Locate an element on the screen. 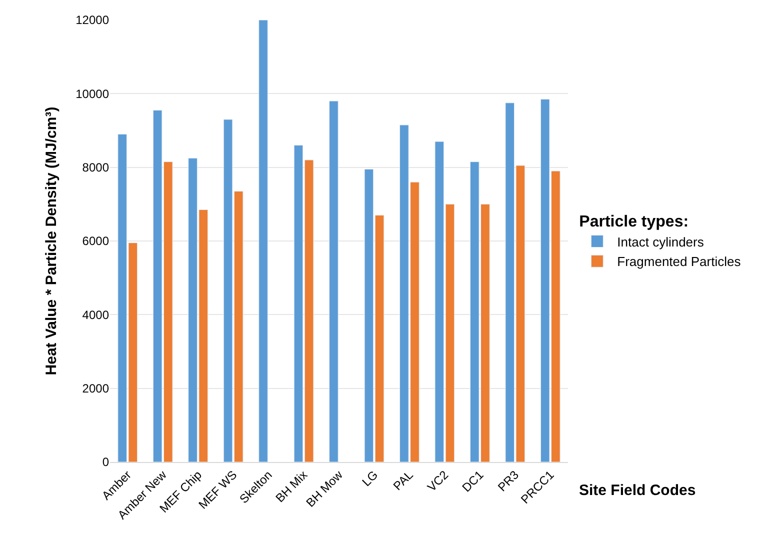 The image size is (759, 537). x-tick-label: LG is located at coordinates (370, 479).